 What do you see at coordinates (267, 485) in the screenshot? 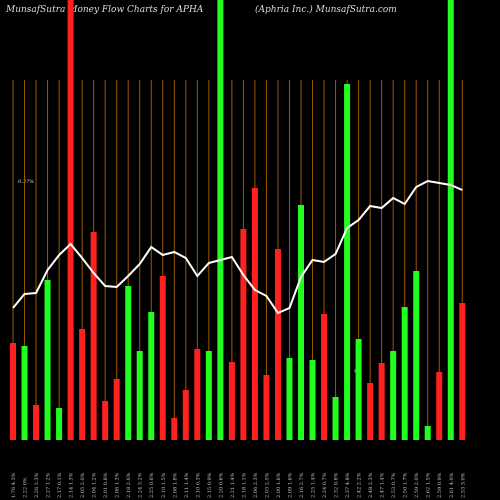
I see `x-tick-label: 2.03 2.5%` at bounding box center [267, 485].